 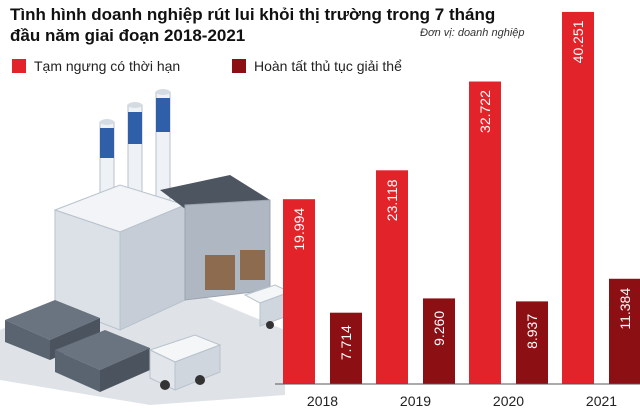 What do you see at coordinates (508, 401) in the screenshot?
I see `x-tick-label-2020: 2020` at bounding box center [508, 401].